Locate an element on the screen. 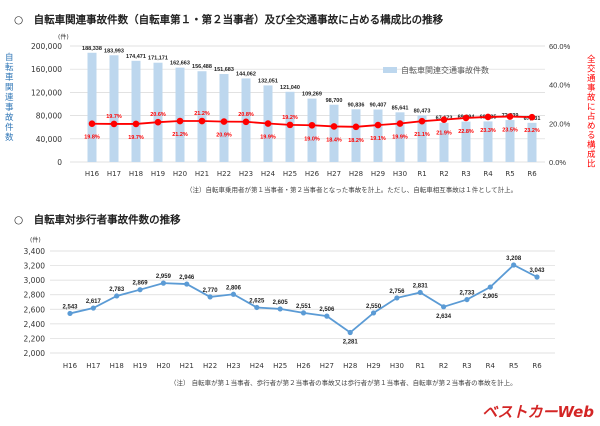 This screenshot has height=426, width=600. ratio-label: 18.4% is located at coordinates (334, 140).